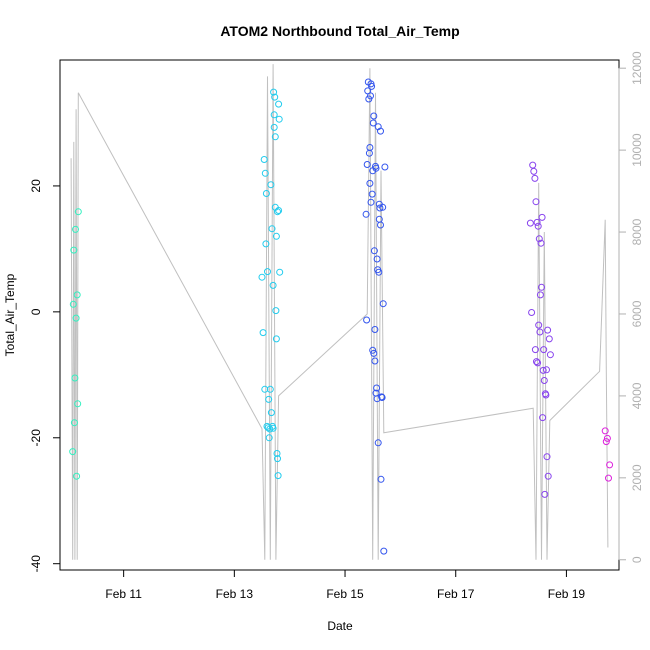 This screenshot has width=650, height=650. I want to click on y2-tick-label: 8000, so click(637, 231).